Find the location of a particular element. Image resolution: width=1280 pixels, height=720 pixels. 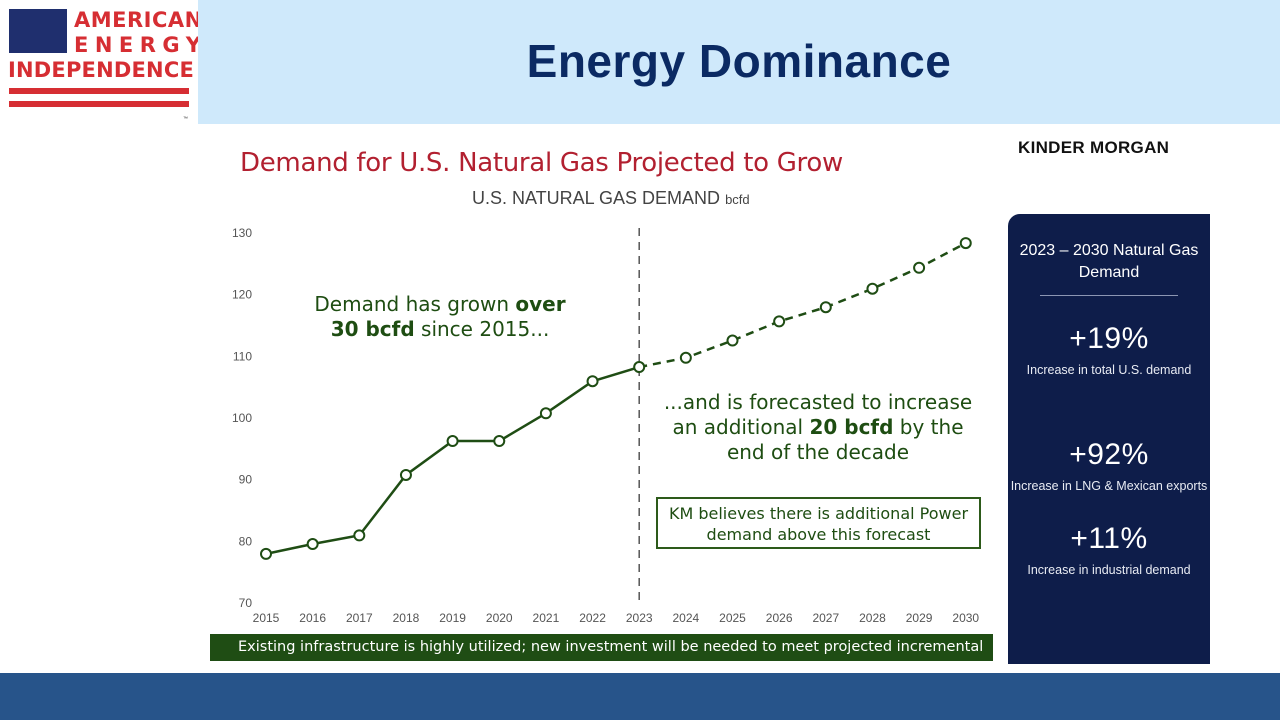

x-tick-label: 2018 is located at coordinates (406, 618).